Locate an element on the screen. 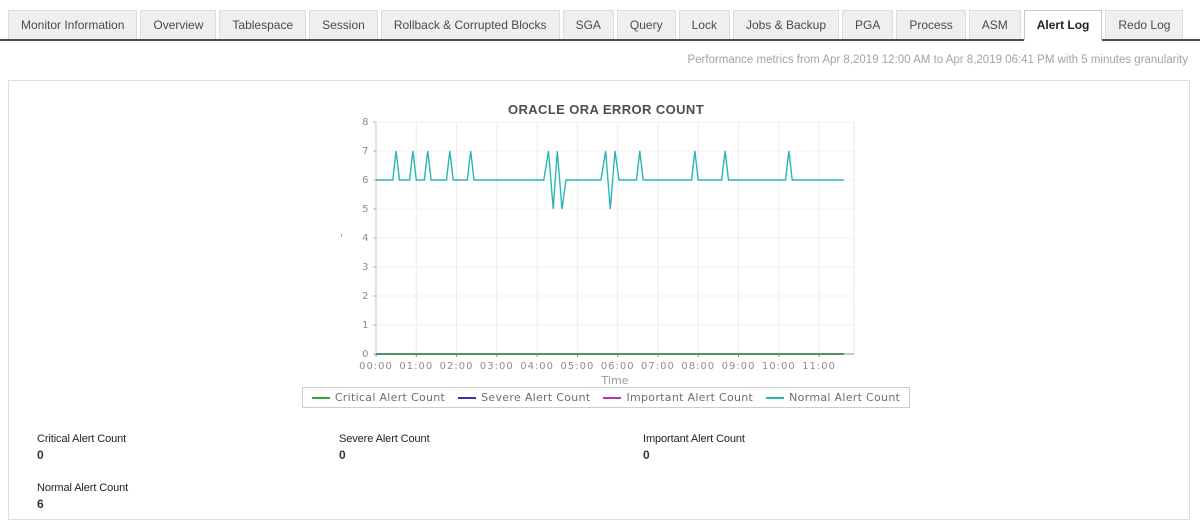 The width and height of the screenshot is (1200, 531). legend-item: Normal Alert Count is located at coordinates (833, 397).